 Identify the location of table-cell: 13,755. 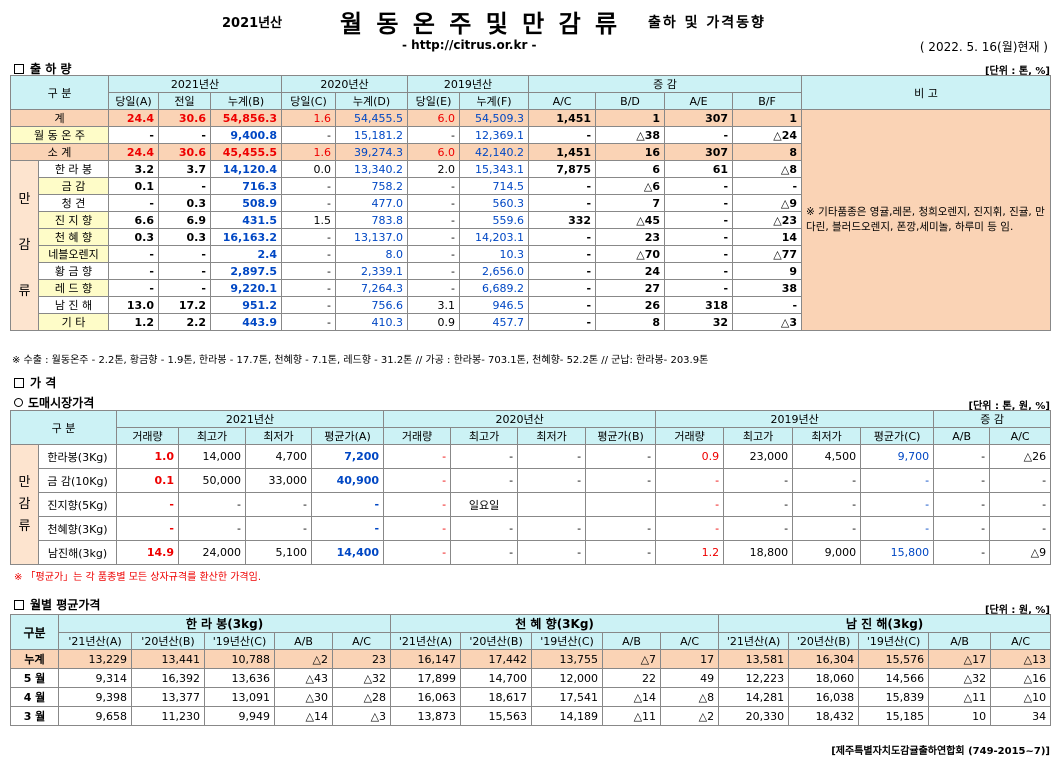
(567, 659).